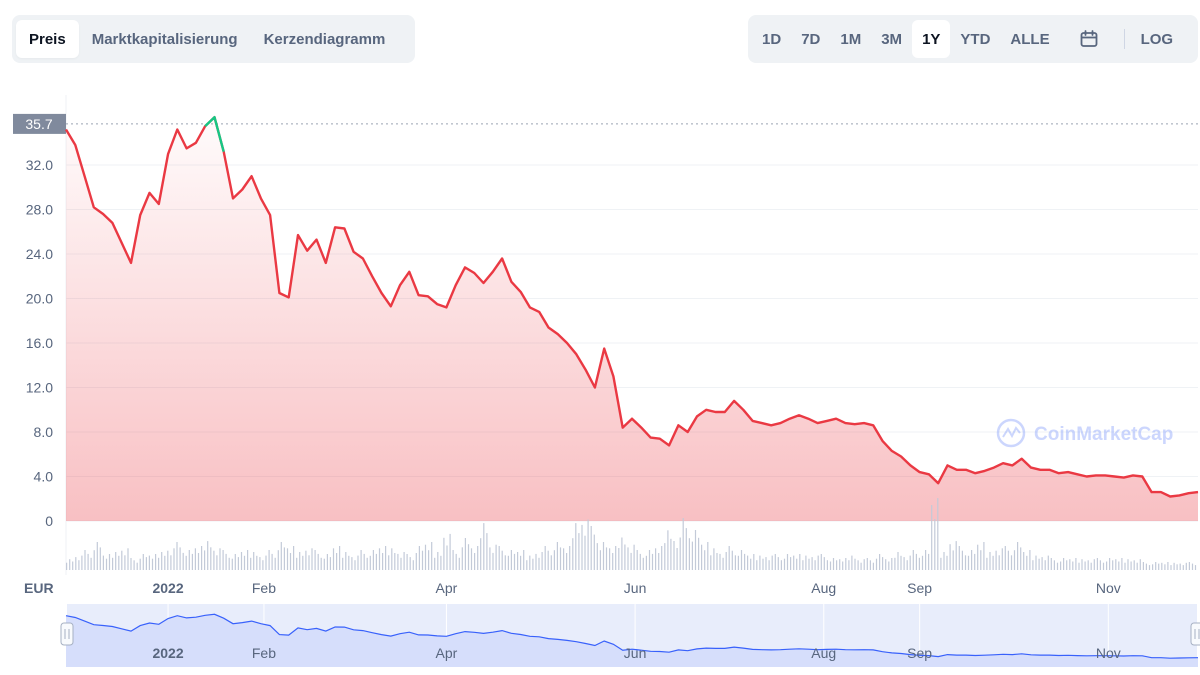 This screenshot has height=675, width=1200. Describe the element at coordinates (851, 39) in the screenshot. I see `range-1m-button: 1M` at that location.